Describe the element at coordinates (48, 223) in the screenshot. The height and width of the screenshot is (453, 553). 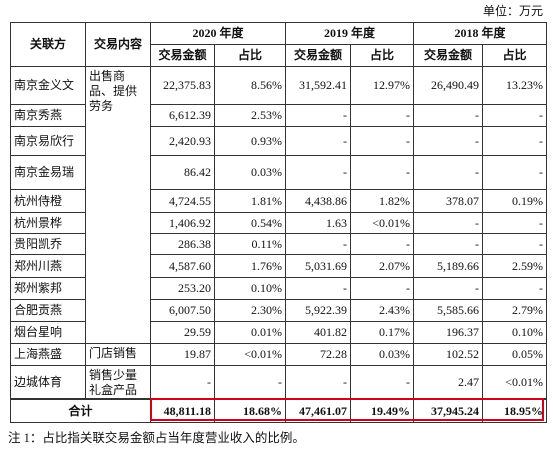
I see `party-cell: 杭州景桦` at that location.